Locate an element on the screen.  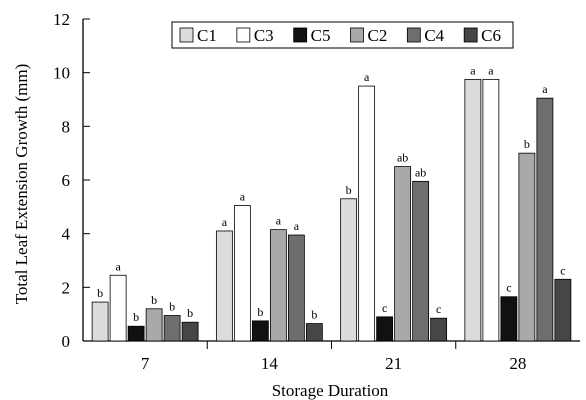
legend: C1 C3 C5 C2 C4 C6 is located at coordinates (342, 35).